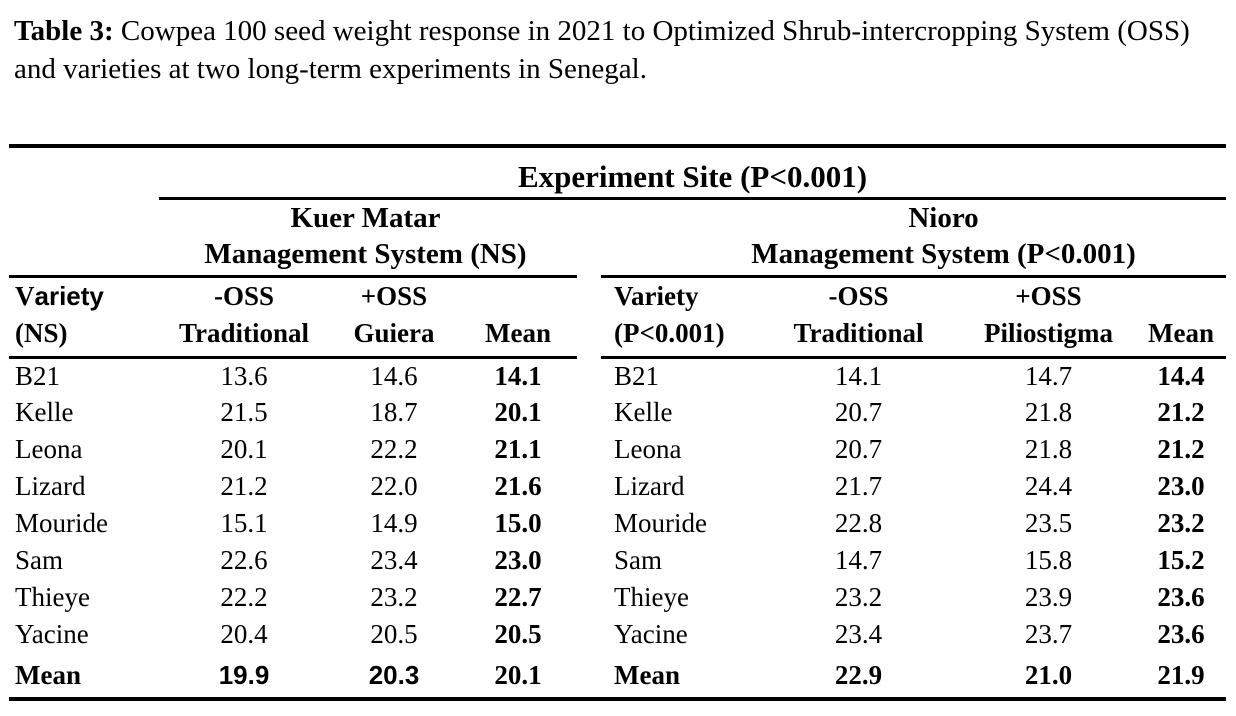 This screenshot has height=716, width=1236. Describe the element at coordinates (858, 317) in the screenshot. I see `header-minus-oss-right: -OSS Traditional` at that location.